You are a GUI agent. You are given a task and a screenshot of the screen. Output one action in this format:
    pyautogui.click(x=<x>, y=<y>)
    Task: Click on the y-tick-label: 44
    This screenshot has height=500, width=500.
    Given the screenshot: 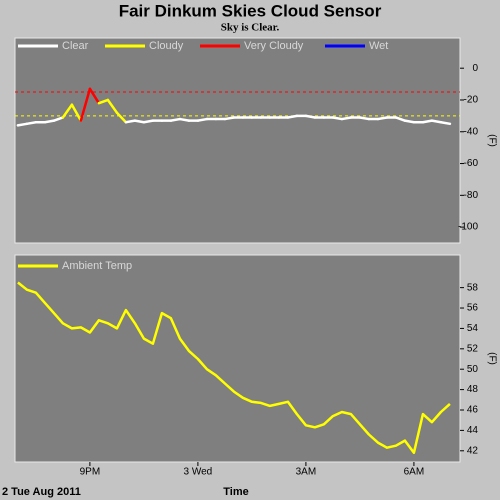 What is the action you would take?
    pyautogui.click(x=473, y=430)
    